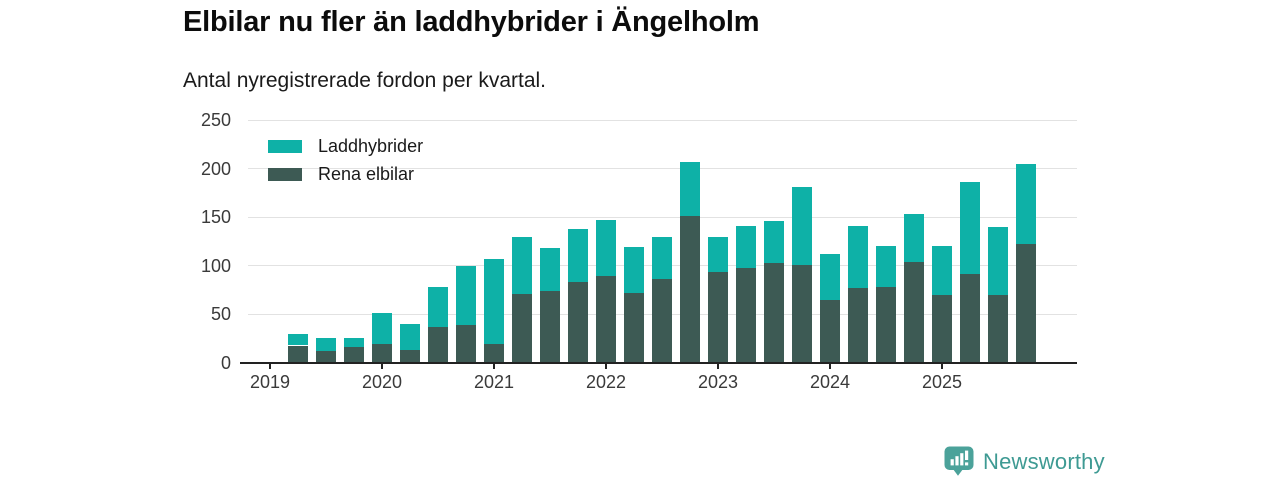 This screenshot has width=1280, height=480. Describe the element at coordinates (366, 173) in the screenshot. I see `legend-label: Rena elbilar` at that location.